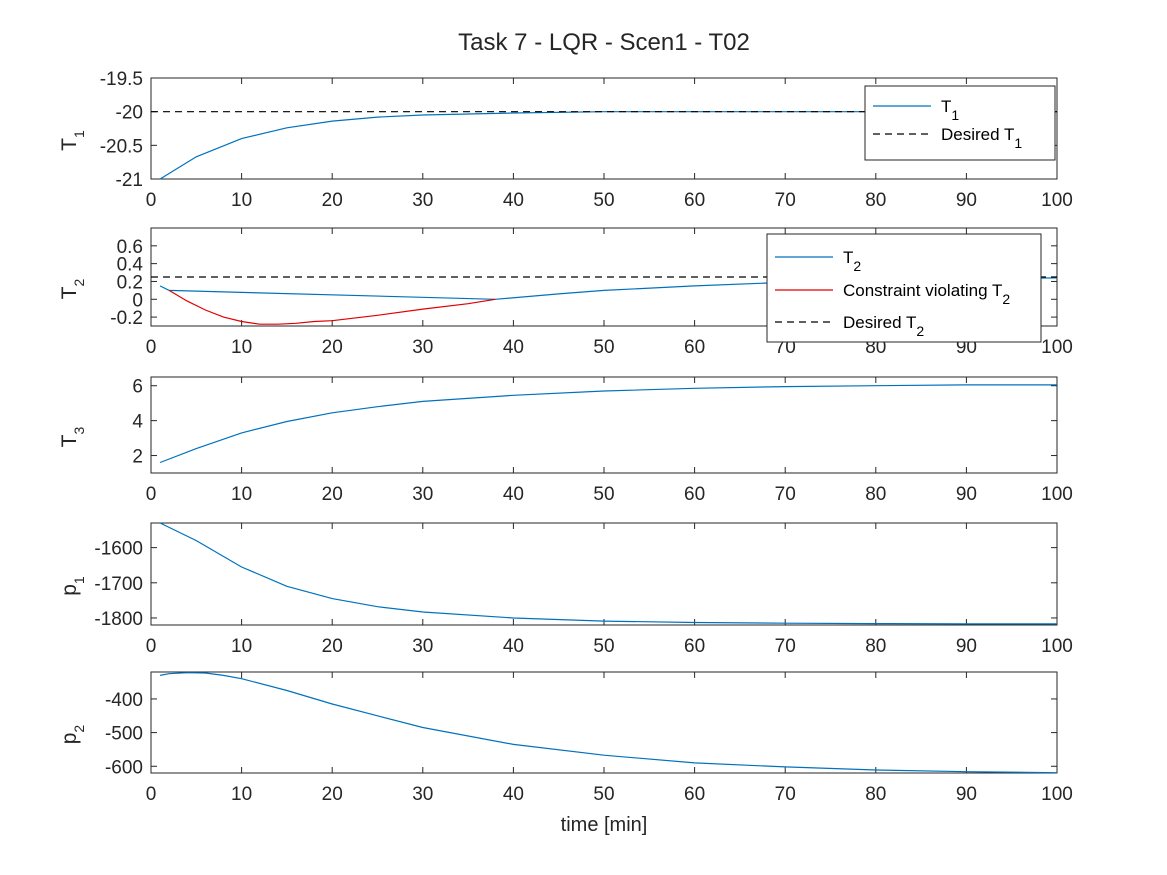  What do you see at coordinates (981, 138) in the screenshot?
I see `legend-entry: Desired T1` at bounding box center [981, 138].